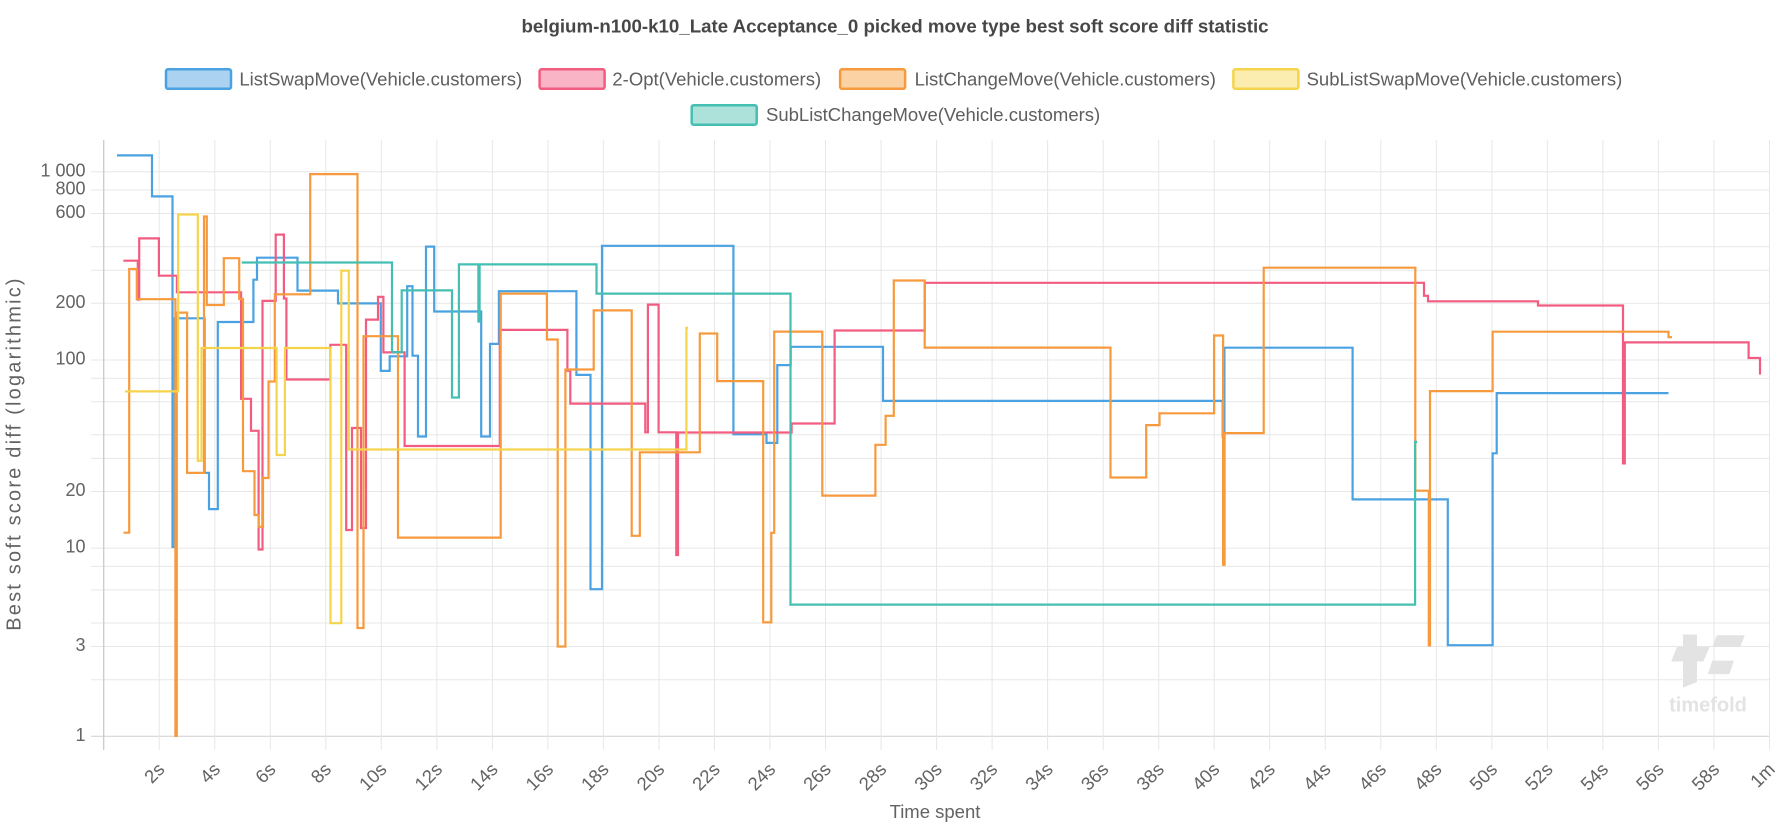 The image size is (1792, 837). I want to click on svg-text:ListSwapMove(Vehicle.customers: ListSwapMove(Vehicle.customers), so click(380, 78).